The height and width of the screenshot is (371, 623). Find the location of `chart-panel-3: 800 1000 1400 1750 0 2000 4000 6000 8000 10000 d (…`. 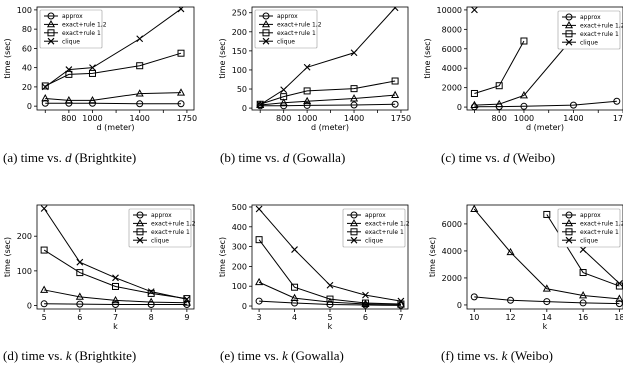

chart-panel-3: 800 1000 1400 1750 0 2000 4000 6000 8000 10000 d (… is located at coordinates (523, 85).